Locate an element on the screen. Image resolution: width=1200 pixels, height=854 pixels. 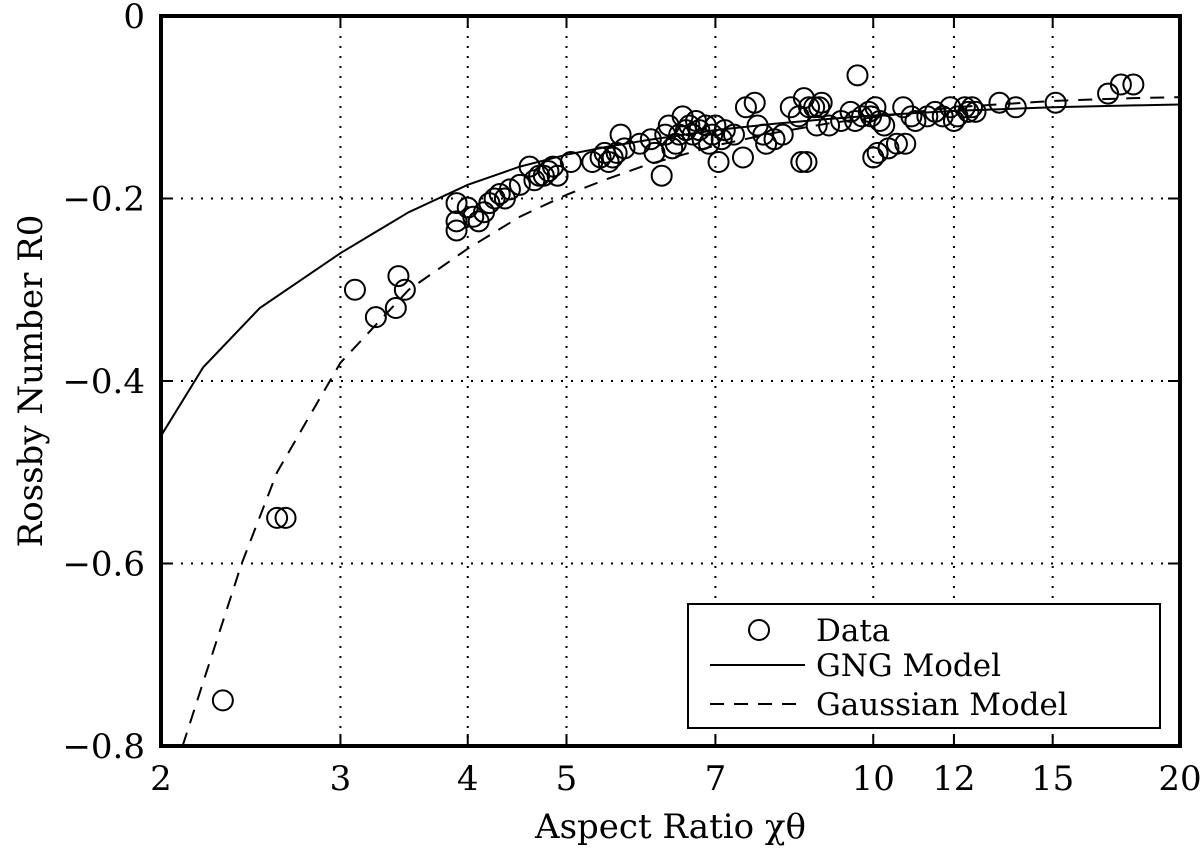
legend-label-data: Data is located at coordinates (853, 631).